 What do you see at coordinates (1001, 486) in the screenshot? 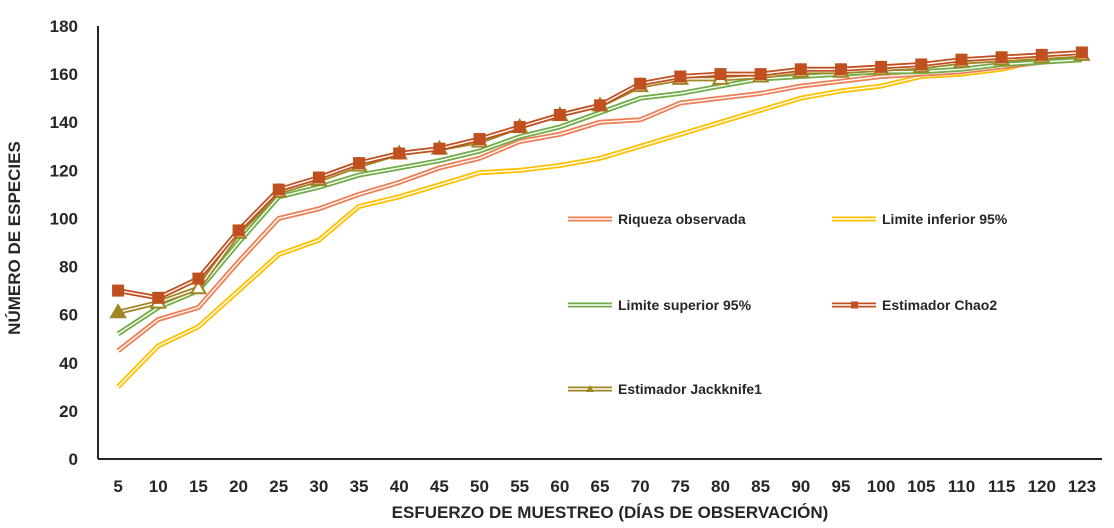
I see `x-tick-label: 115` at bounding box center [1001, 486].